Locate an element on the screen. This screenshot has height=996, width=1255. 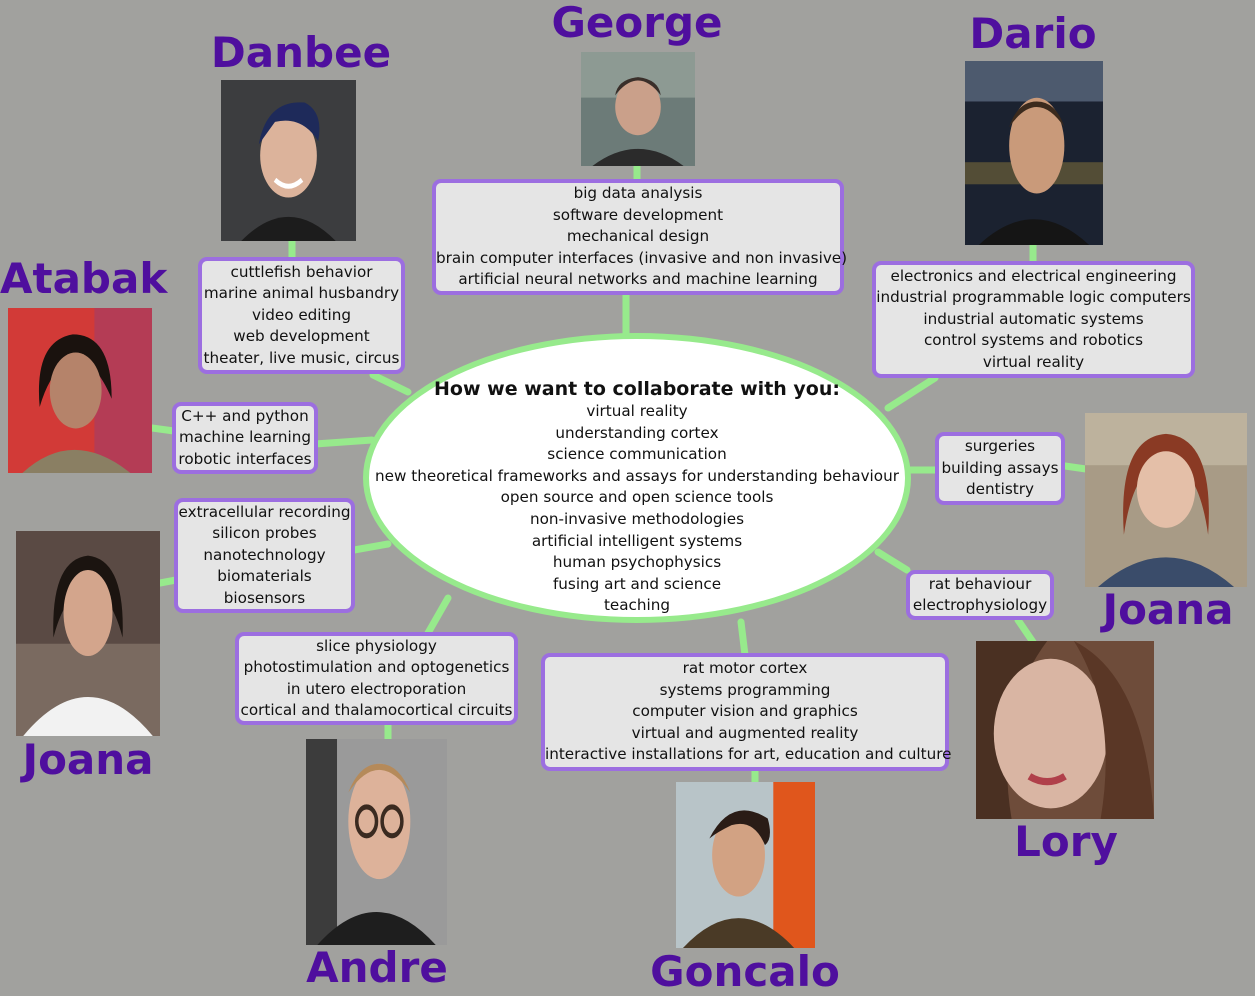
photo-joana-left is located at coordinates (88, 633).